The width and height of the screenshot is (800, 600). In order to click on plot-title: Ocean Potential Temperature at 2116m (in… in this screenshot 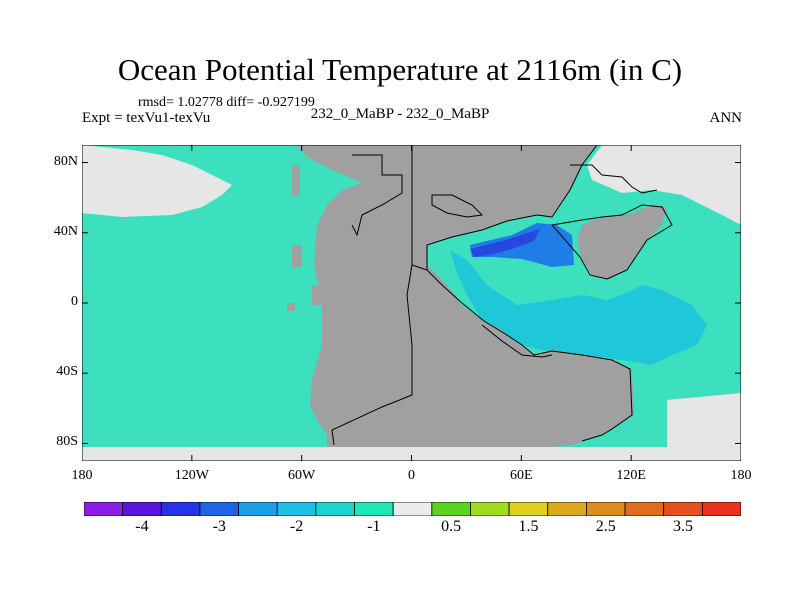, I will do `click(400, 69)`.